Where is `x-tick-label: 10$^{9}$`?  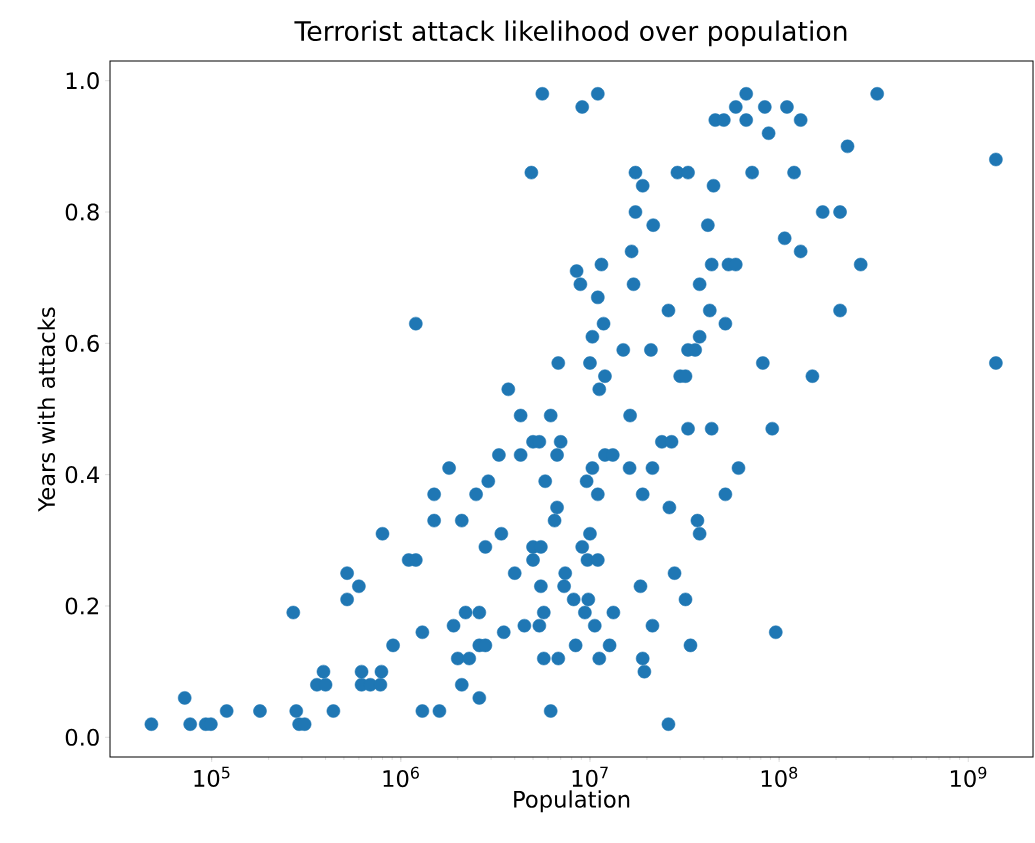 x-tick-label: 10$^{9}$ is located at coordinates (968, 777).